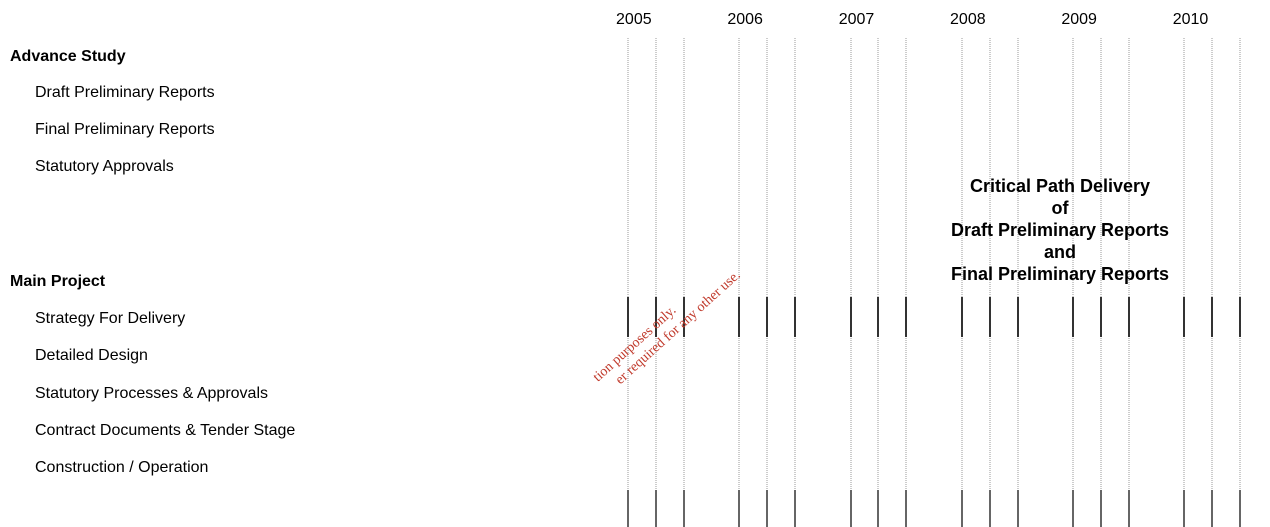  What do you see at coordinates (1060, 274) in the screenshot?
I see `annotation-line: Final Preliminary Reports` at bounding box center [1060, 274].